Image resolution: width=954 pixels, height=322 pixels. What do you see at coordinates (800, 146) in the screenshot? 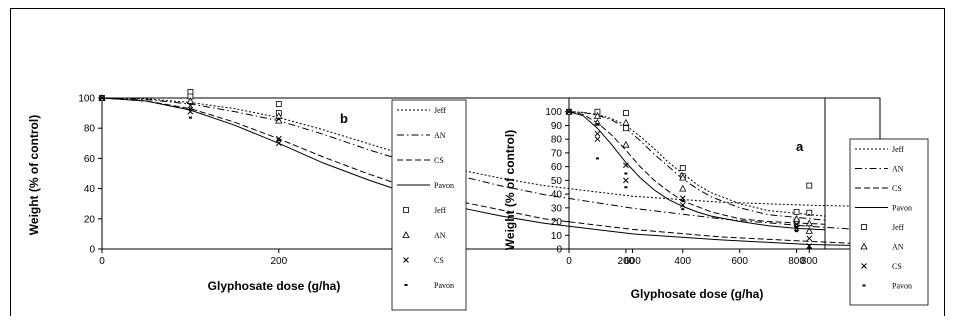
I see `panel-label: a` at bounding box center [800, 146].